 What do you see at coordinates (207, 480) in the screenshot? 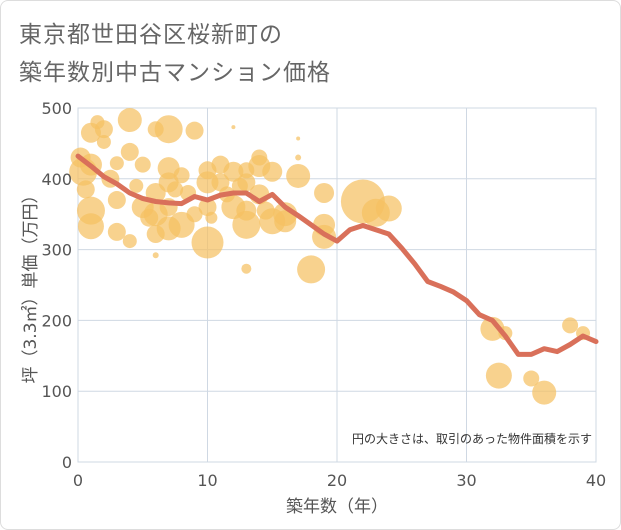
I see `x-tick-label: 10` at bounding box center [207, 480].